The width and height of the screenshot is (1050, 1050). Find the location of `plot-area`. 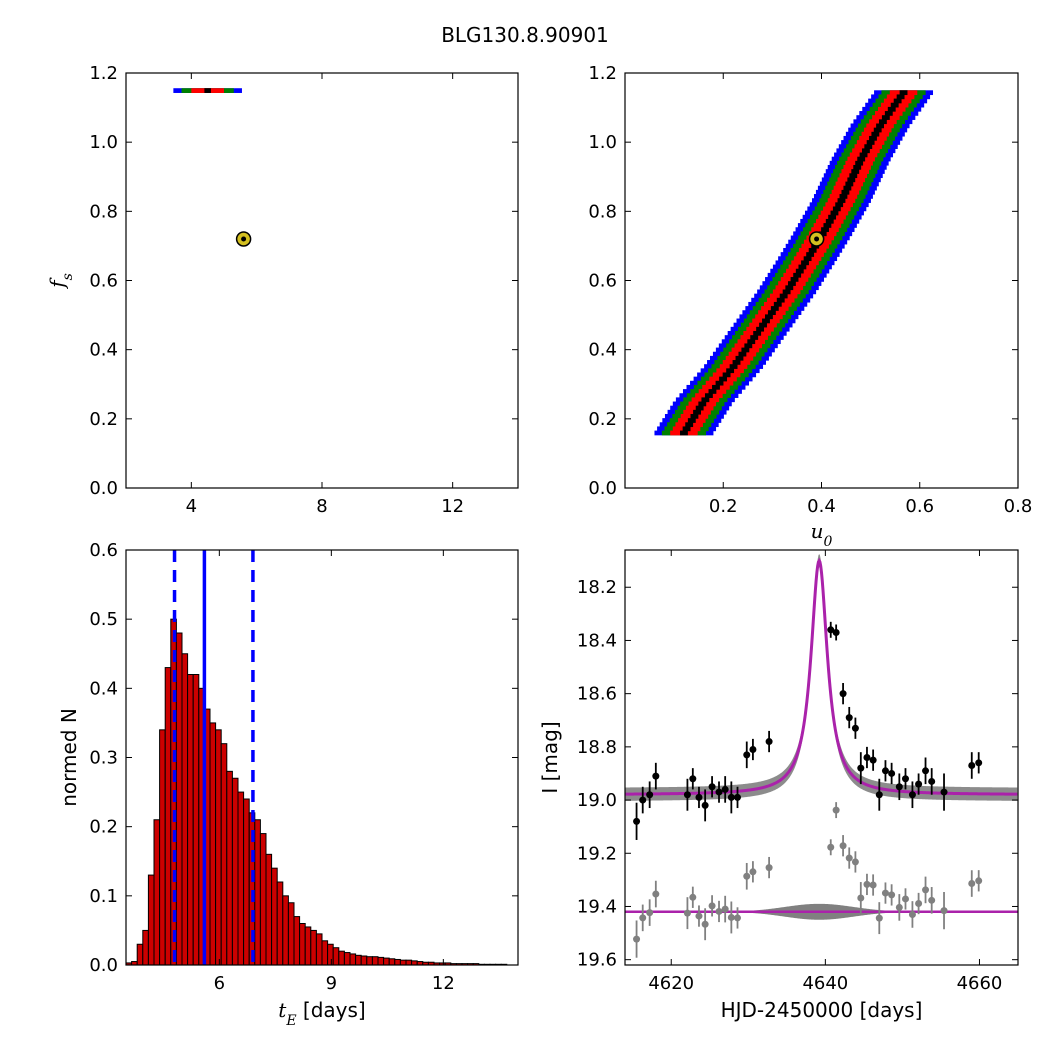

plot-area is located at coordinates (794, 263).